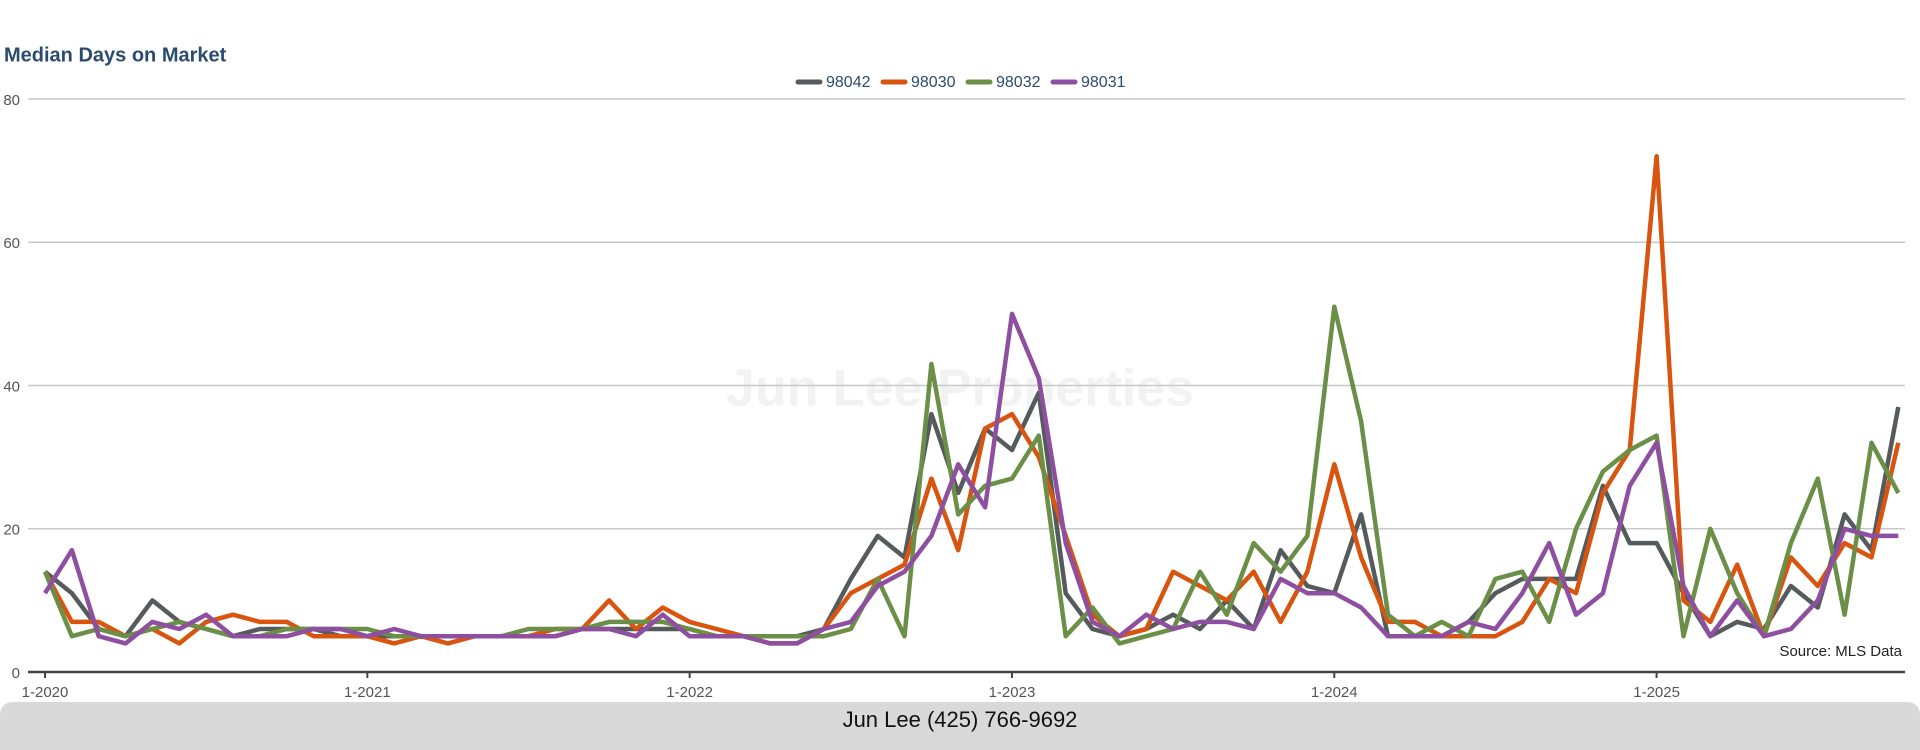  What do you see at coordinates (11, 386) in the screenshot?
I see `y-tick-label: 40` at bounding box center [11, 386].